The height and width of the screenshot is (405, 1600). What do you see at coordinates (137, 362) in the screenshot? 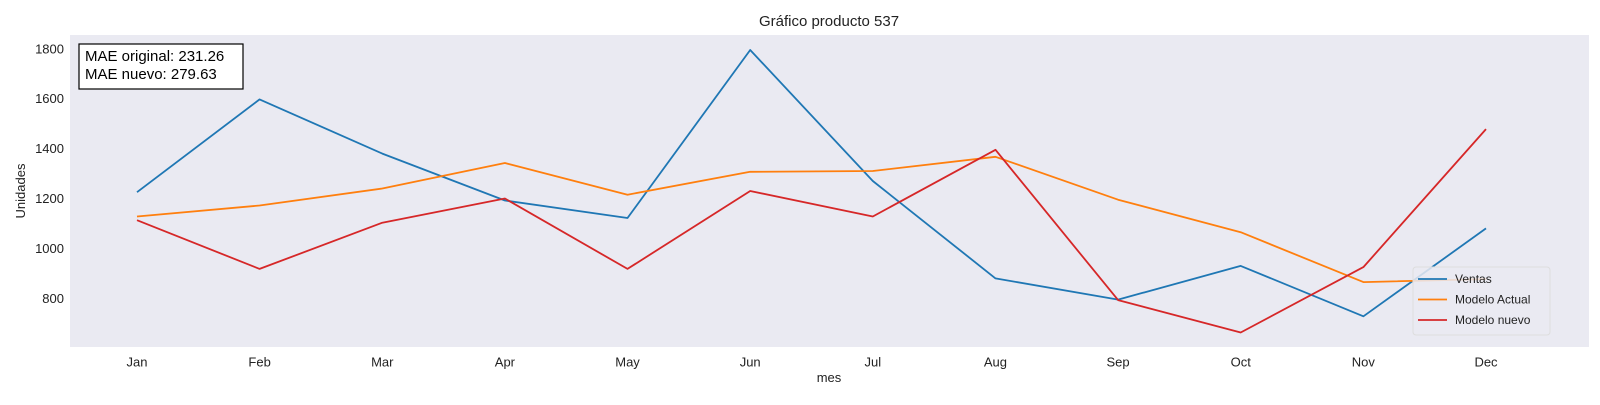
I see `x-tick-label: Jan` at bounding box center [137, 362].